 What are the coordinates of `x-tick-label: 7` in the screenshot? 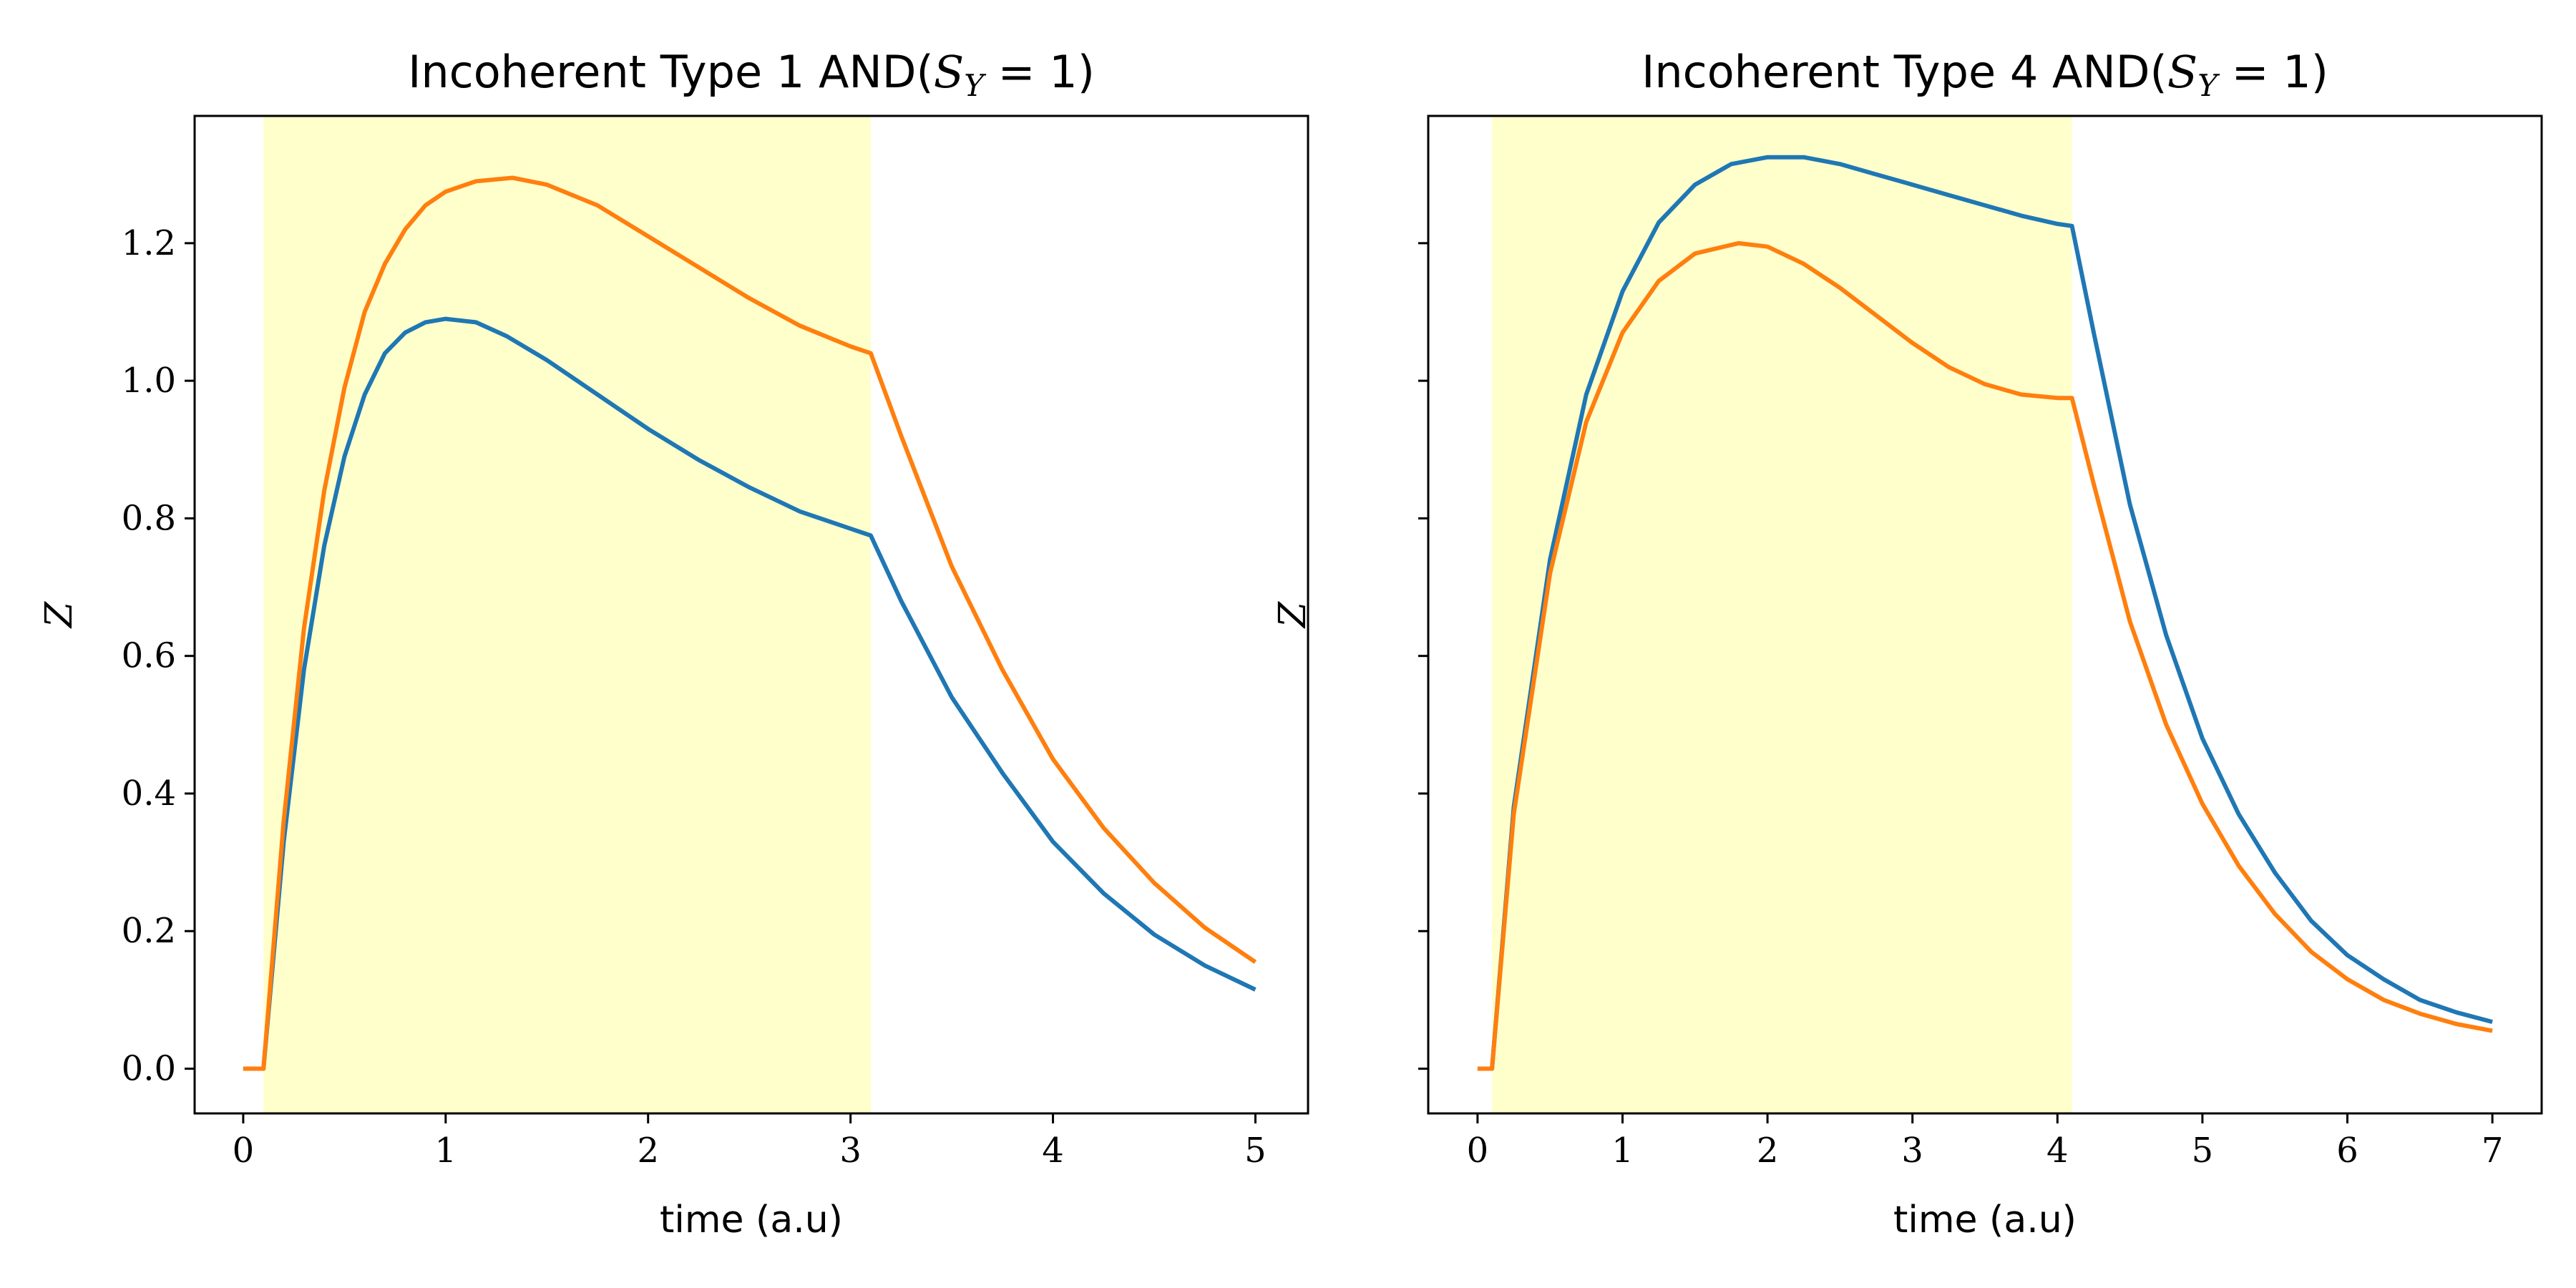 It's located at (2493, 1151).